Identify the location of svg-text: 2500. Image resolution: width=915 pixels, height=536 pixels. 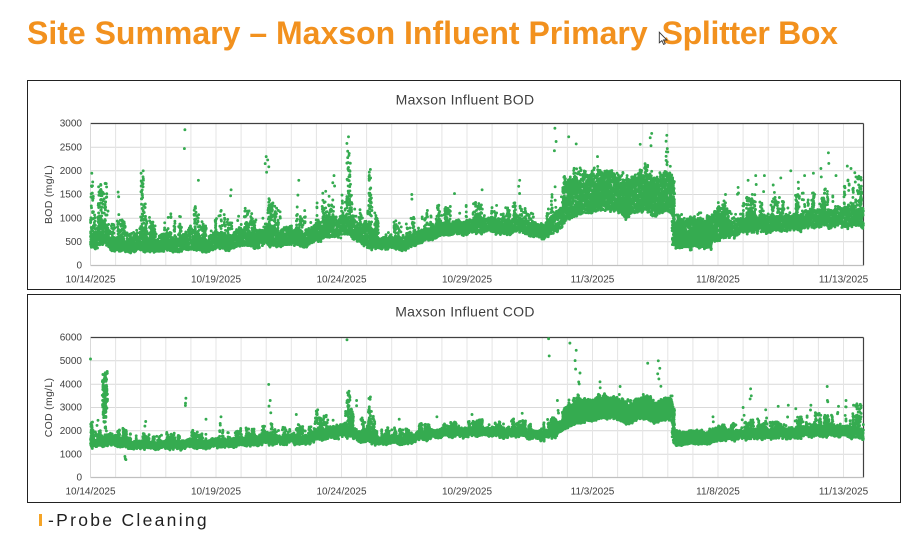
(71, 147).